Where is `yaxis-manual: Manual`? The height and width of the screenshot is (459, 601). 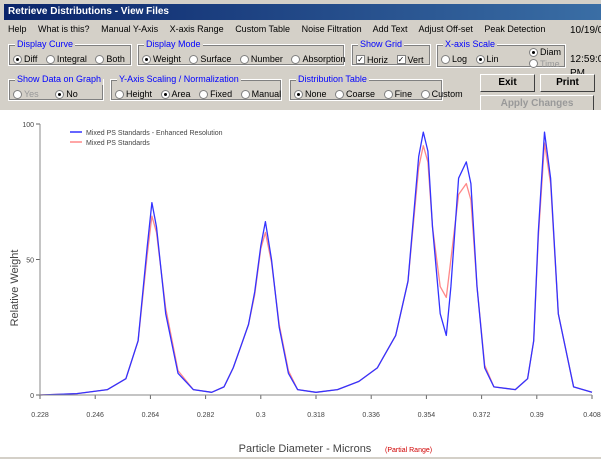 yaxis-manual: Manual is located at coordinates (260, 94).